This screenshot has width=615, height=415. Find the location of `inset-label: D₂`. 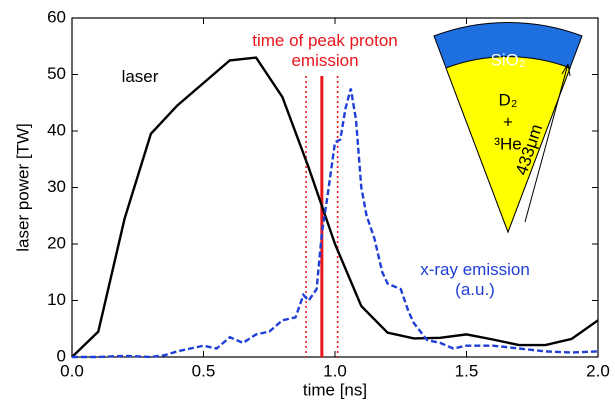

inset-label: D₂ is located at coordinates (508, 99).